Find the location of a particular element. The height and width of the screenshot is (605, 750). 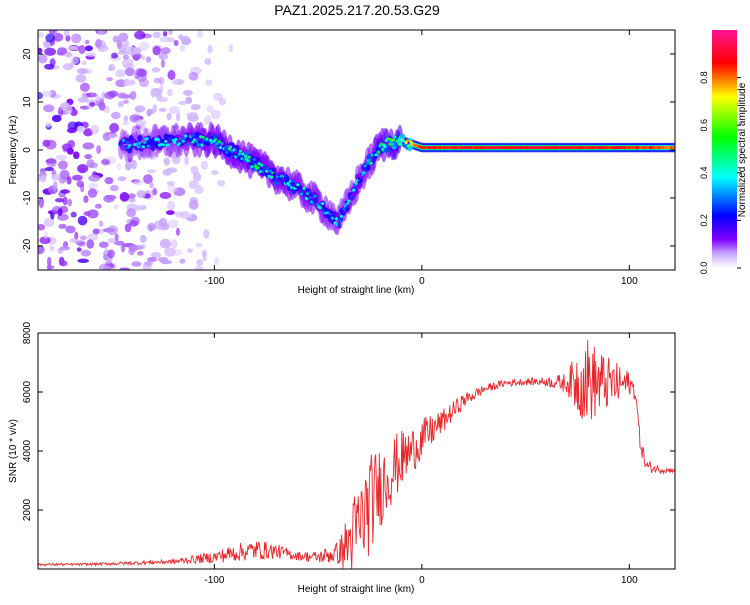

chart-title: PAZ1.2025.217.20.53.G29 is located at coordinates (357, 10).